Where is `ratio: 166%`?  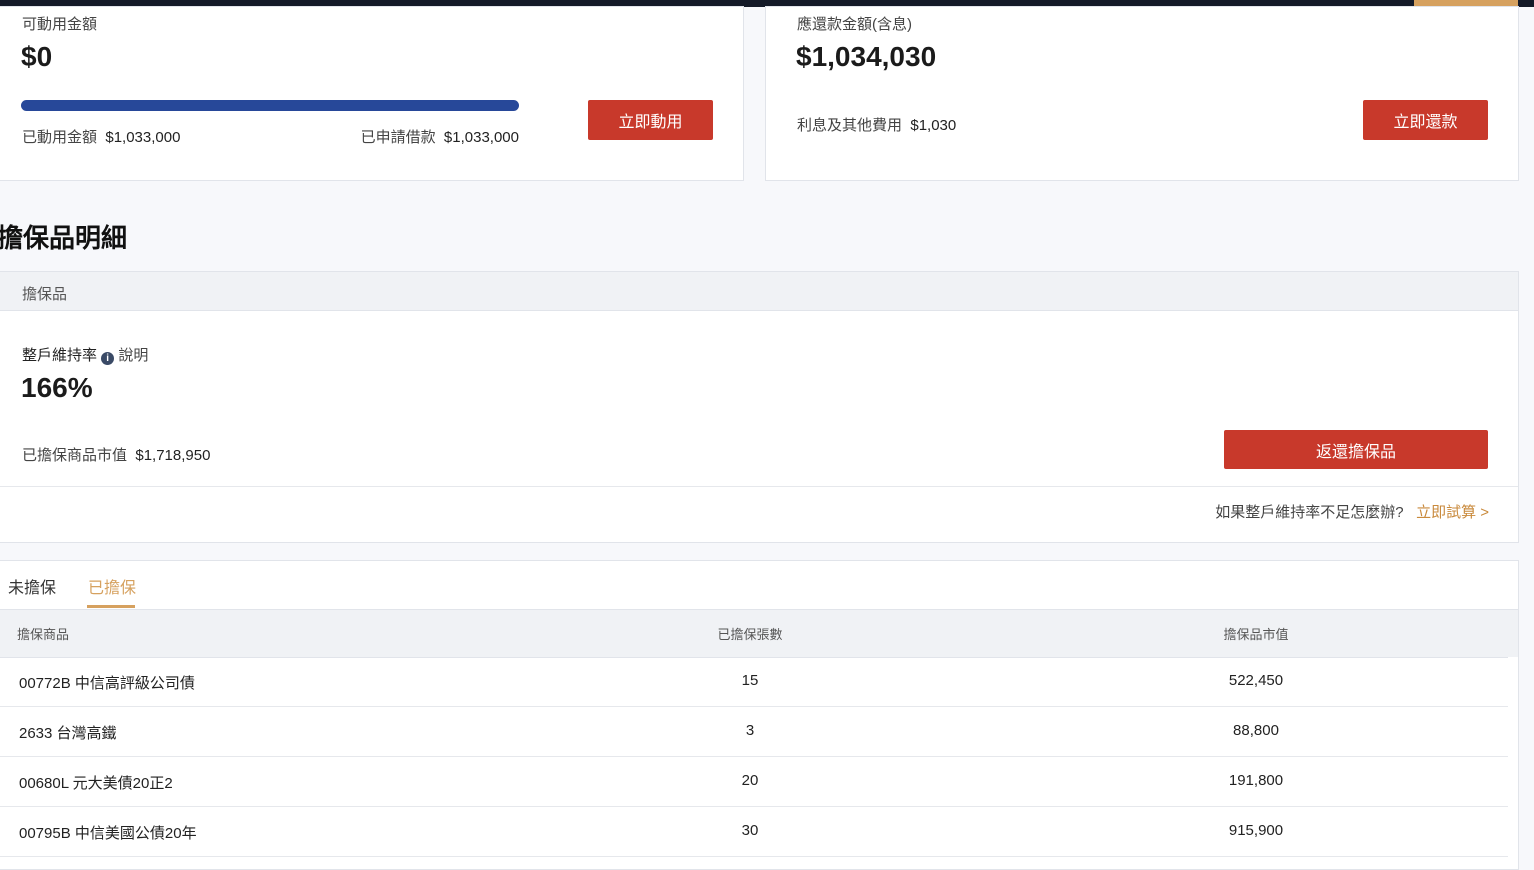
ratio: 166% is located at coordinates (57, 387).